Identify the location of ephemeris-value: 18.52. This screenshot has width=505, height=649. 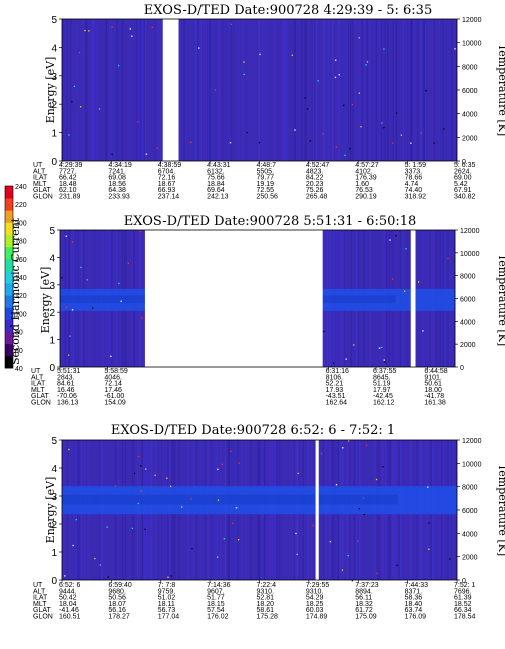
(463, 604).